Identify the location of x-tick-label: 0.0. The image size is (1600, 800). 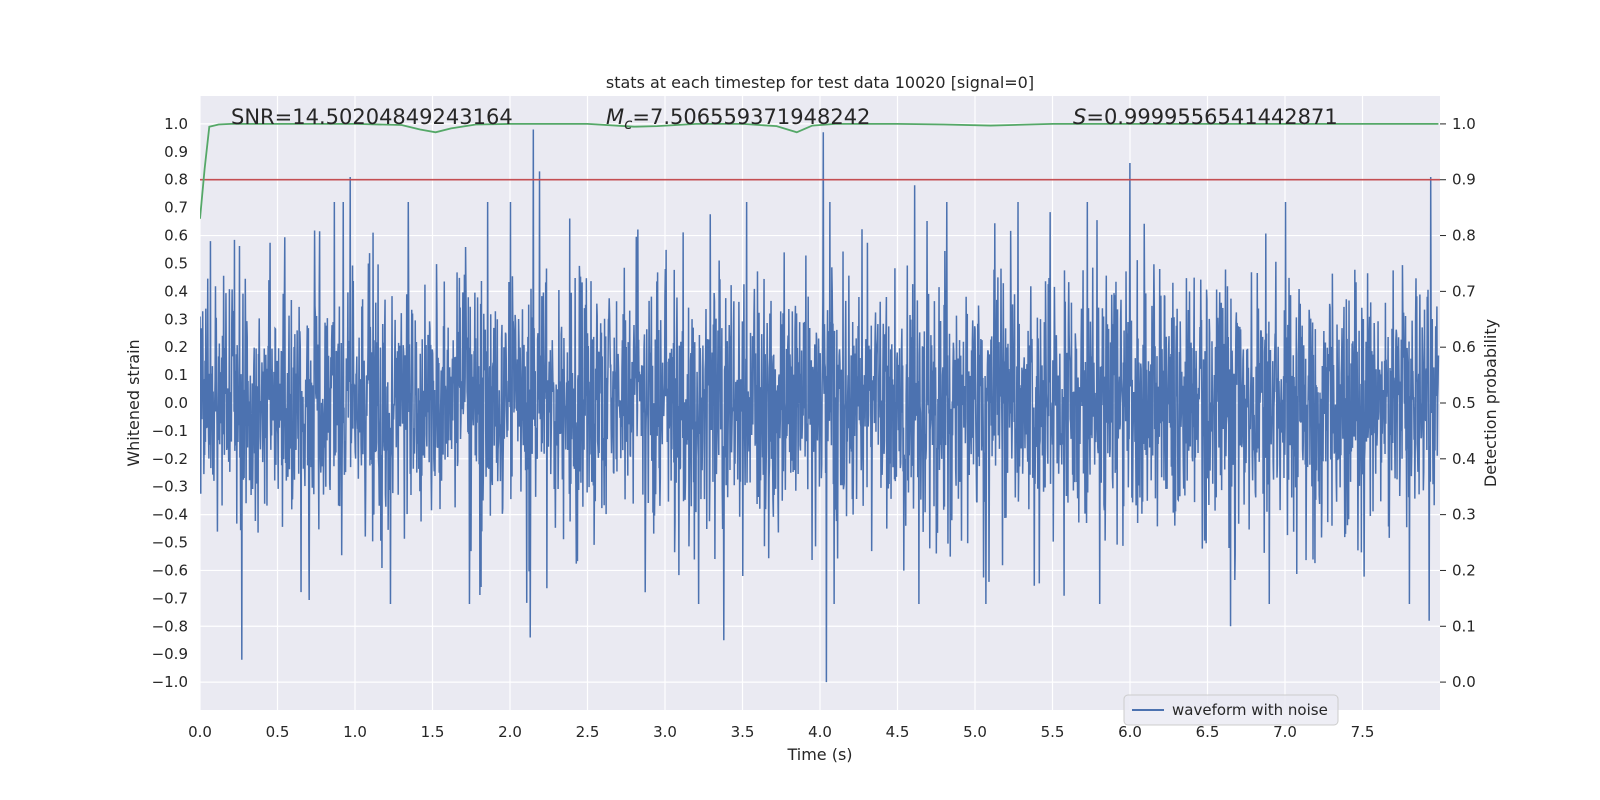
(200, 732).